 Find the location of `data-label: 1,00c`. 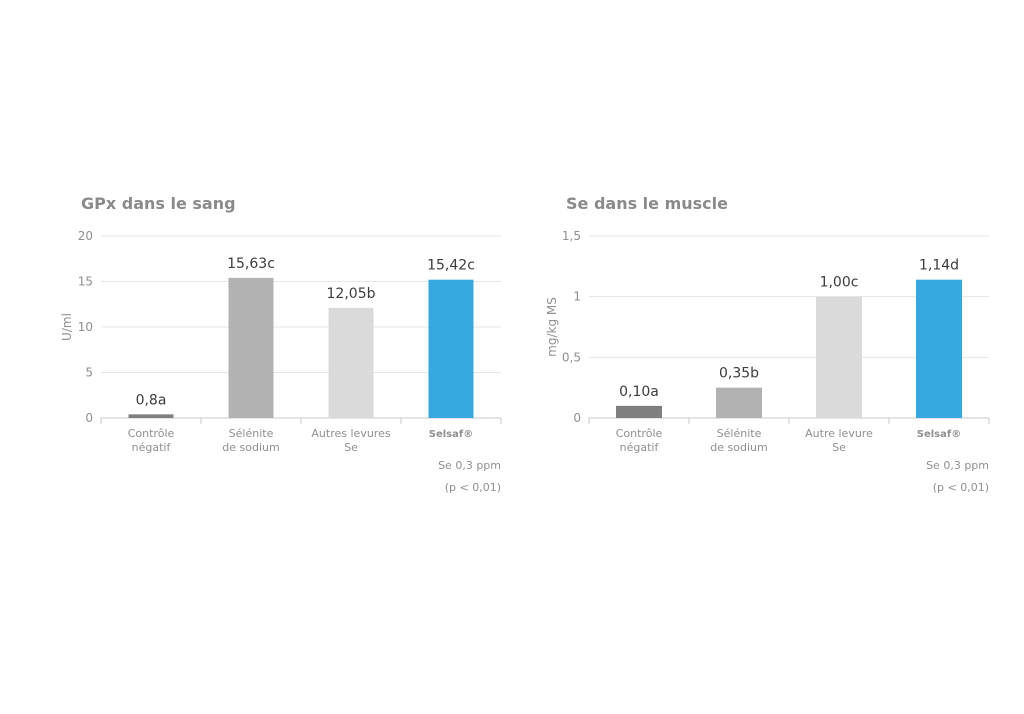

data-label: 1,00c is located at coordinates (839, 283).